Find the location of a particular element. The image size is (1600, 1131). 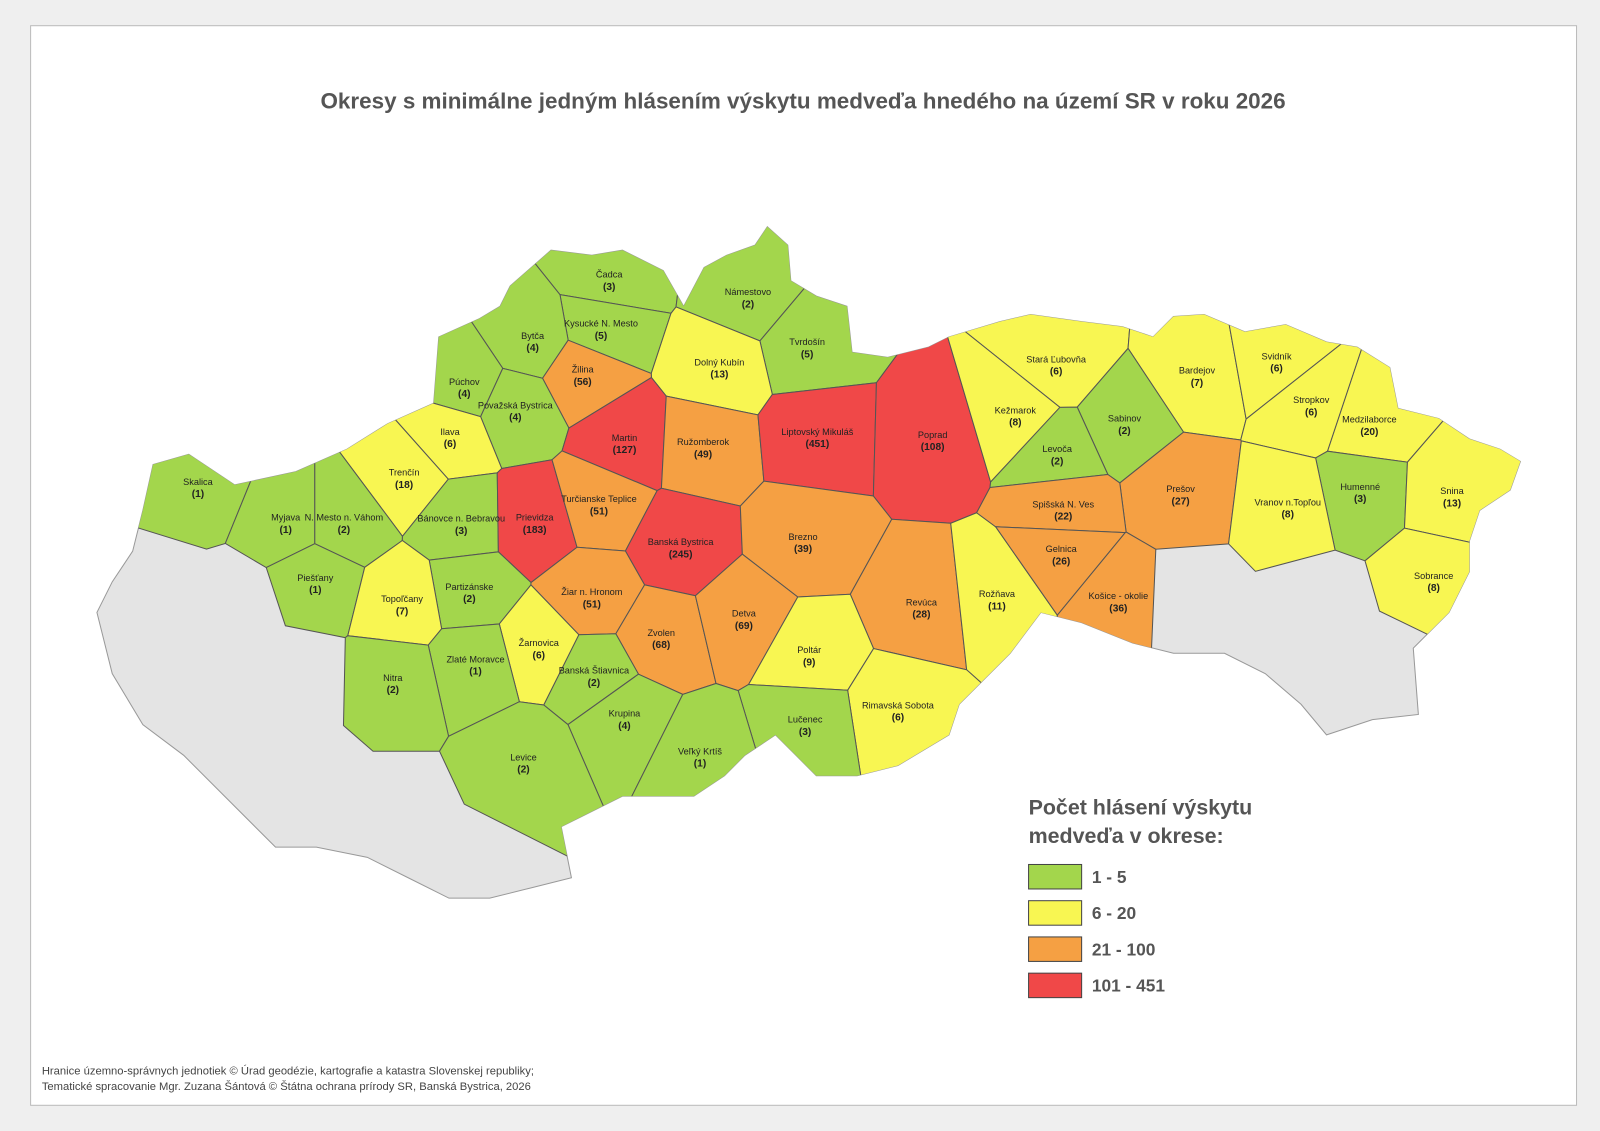

district-value: (49) is located at coordinates (703, 454).